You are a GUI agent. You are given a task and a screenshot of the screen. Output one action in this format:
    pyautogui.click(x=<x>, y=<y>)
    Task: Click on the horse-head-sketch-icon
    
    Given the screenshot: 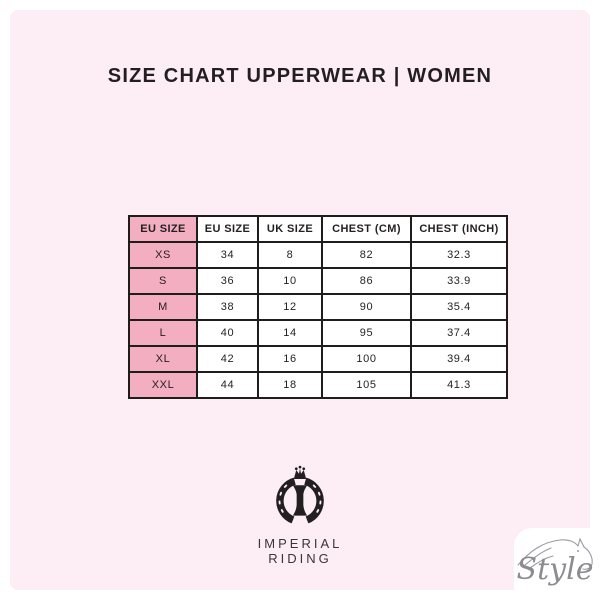 What is the action you would take?
    pyautogui.click(x=555, y=553)
    